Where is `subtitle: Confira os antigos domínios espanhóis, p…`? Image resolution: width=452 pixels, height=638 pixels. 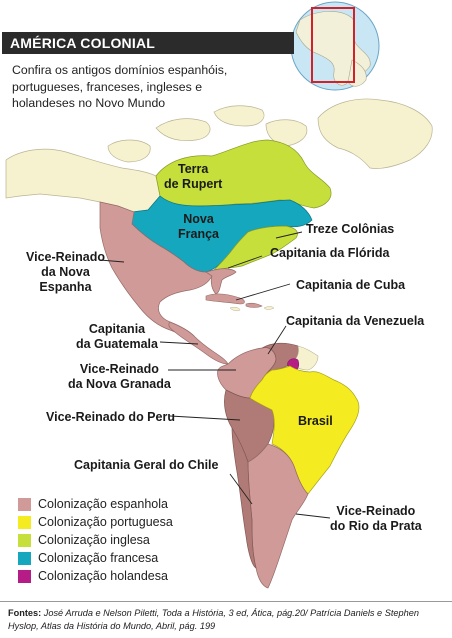
subtitle: Confira os antigos domínios espanhóis, p… is located at coordinates (120, 86).